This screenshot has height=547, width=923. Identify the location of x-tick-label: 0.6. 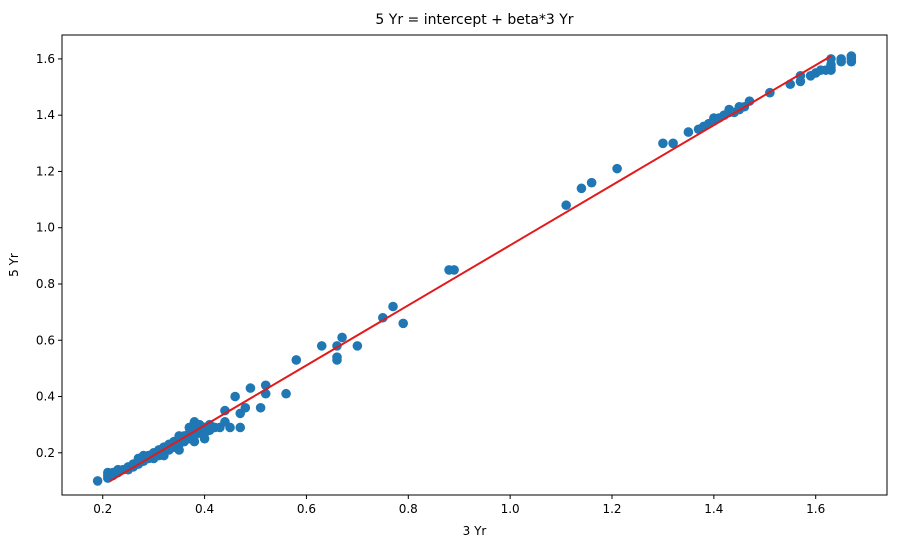
(306, 509).